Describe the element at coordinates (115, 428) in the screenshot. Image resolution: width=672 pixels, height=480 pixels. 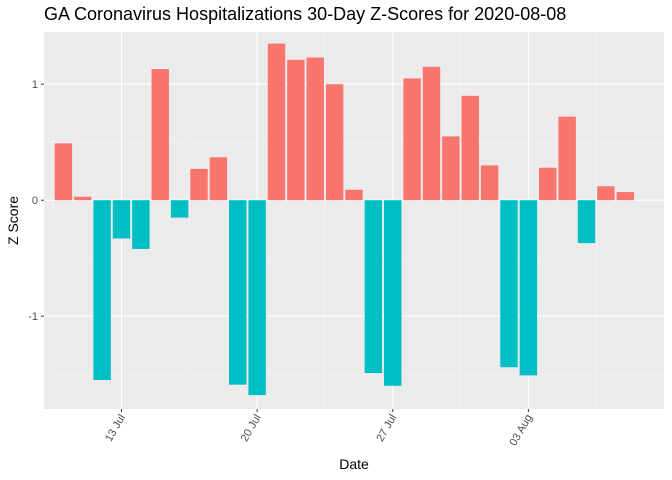
I see `x-tick-label: 13 Jul` at that location.